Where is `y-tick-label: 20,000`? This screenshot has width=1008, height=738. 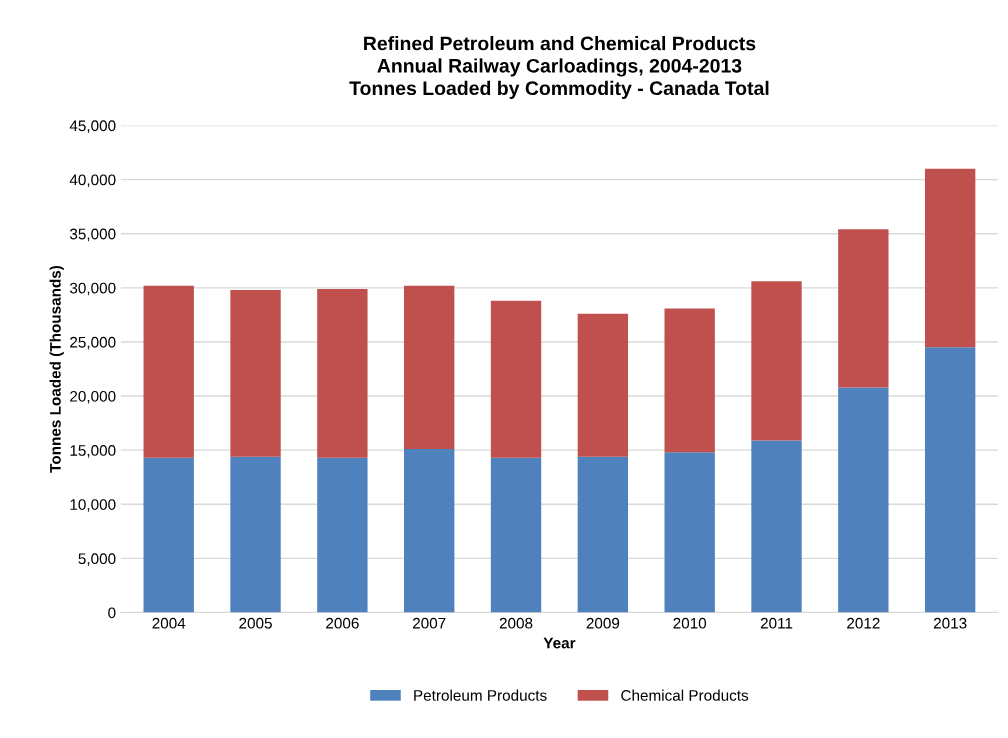
y-tick-label: 20,000 is located at coordinates (93, 397).